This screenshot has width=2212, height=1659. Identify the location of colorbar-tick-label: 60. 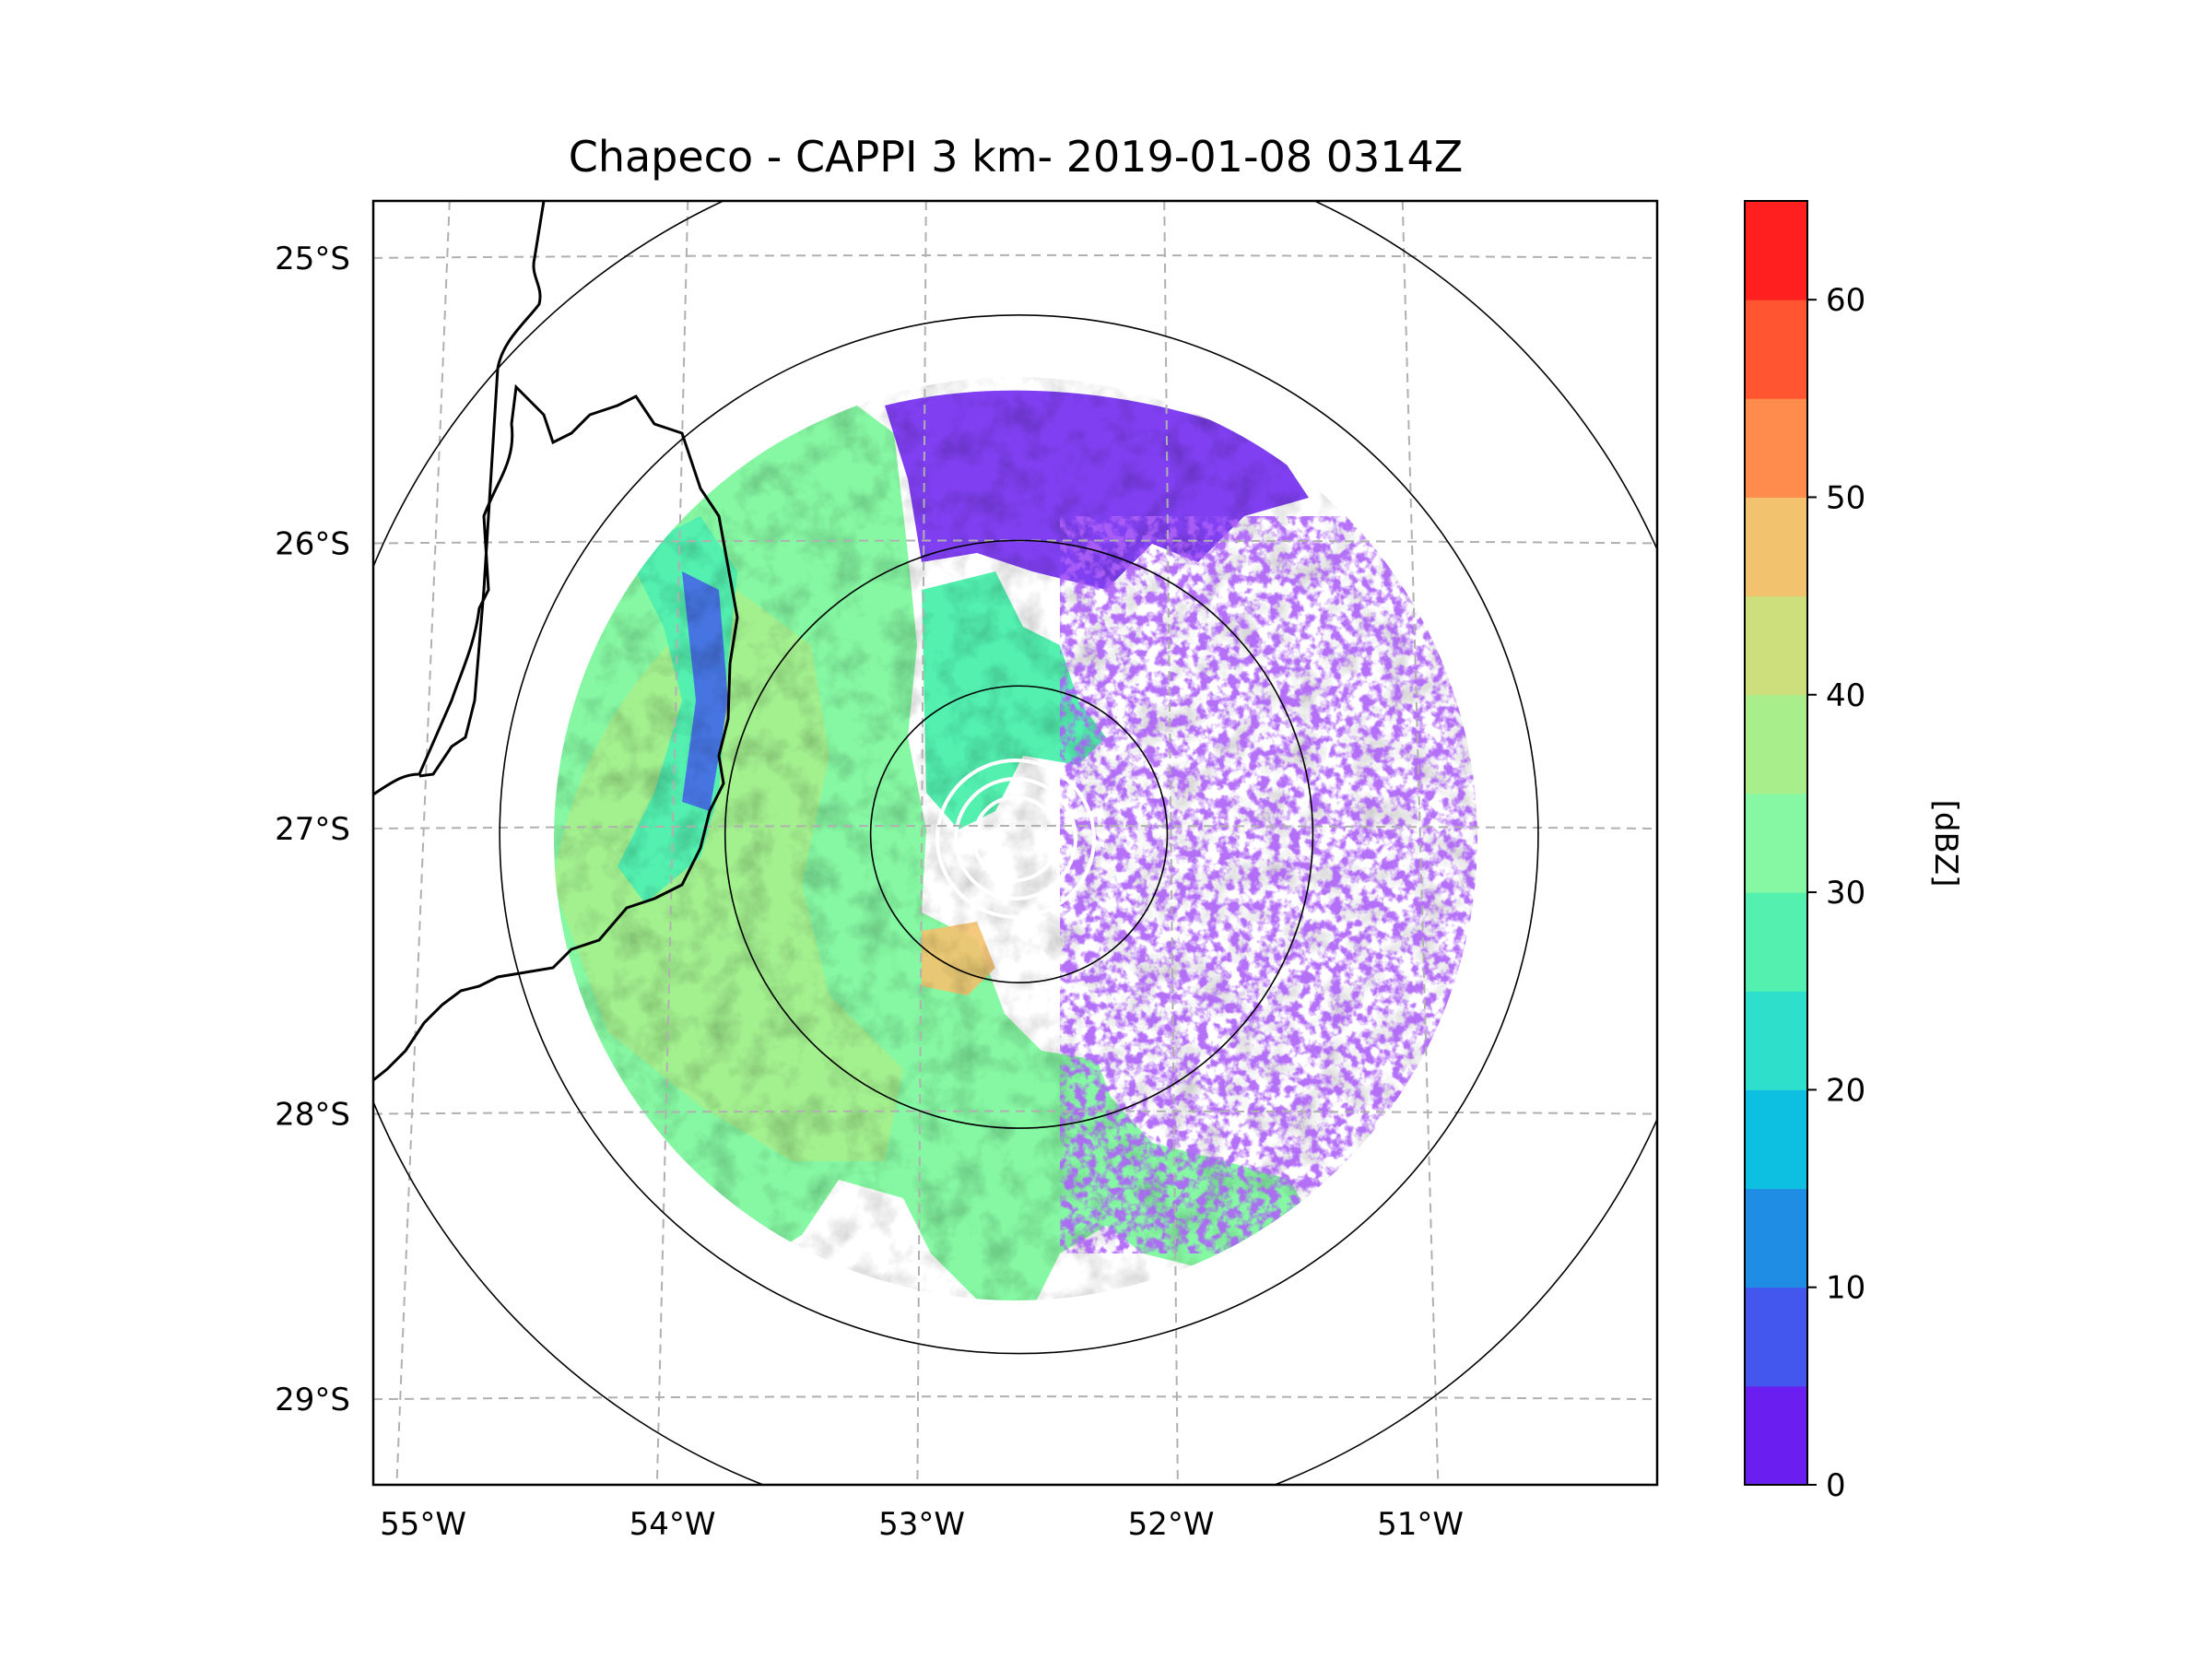
(1845, 300).